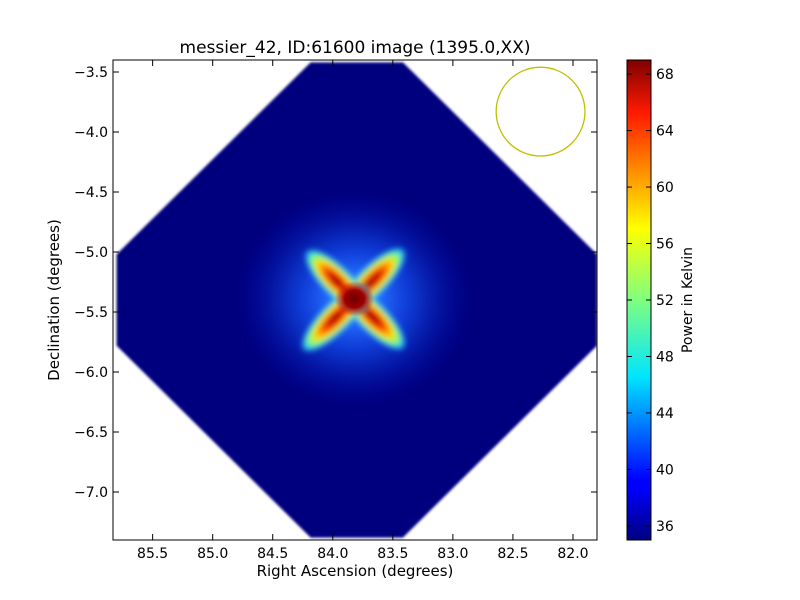  I want to click on y-tick-label: −6.5, so click(91, 433).